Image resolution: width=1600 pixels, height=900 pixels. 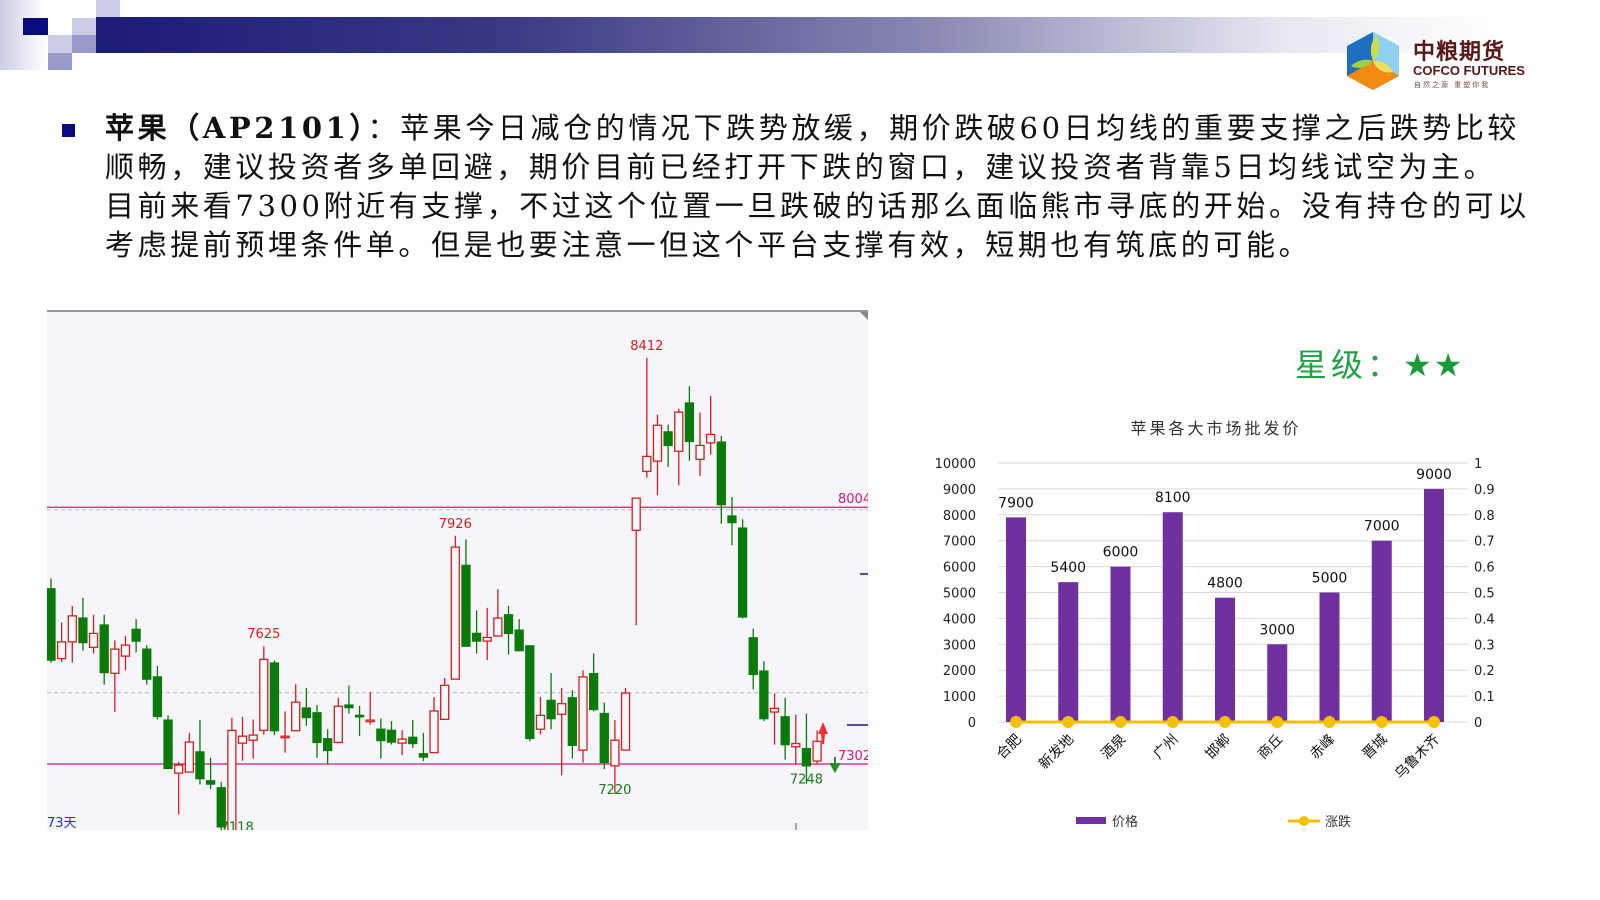 What do you see at coordinates (959, 542) in the screenshot?
I see `y-tick-label: 7000` at bounding box center [959, 542].